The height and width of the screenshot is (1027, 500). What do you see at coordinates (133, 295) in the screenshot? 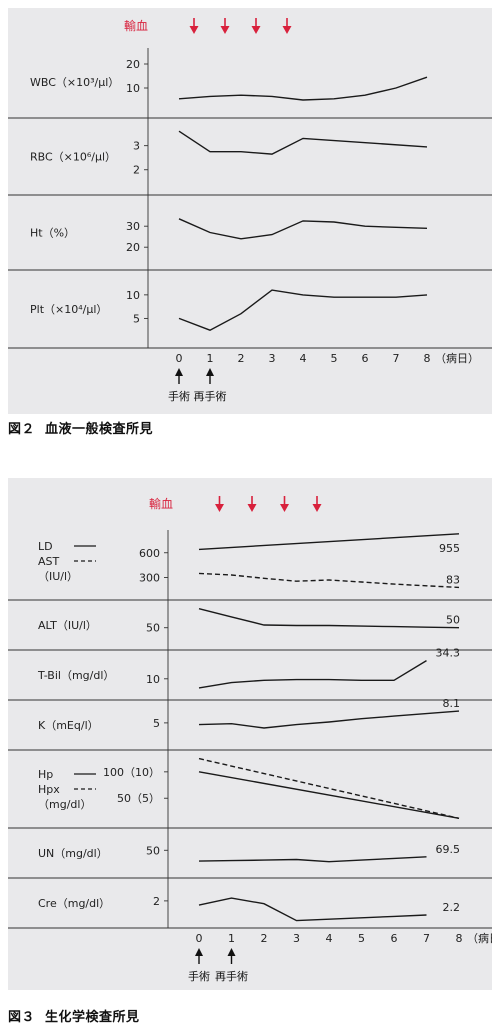
I see `y-tick-label-3-0: 10` at bounding box center [133, 295].